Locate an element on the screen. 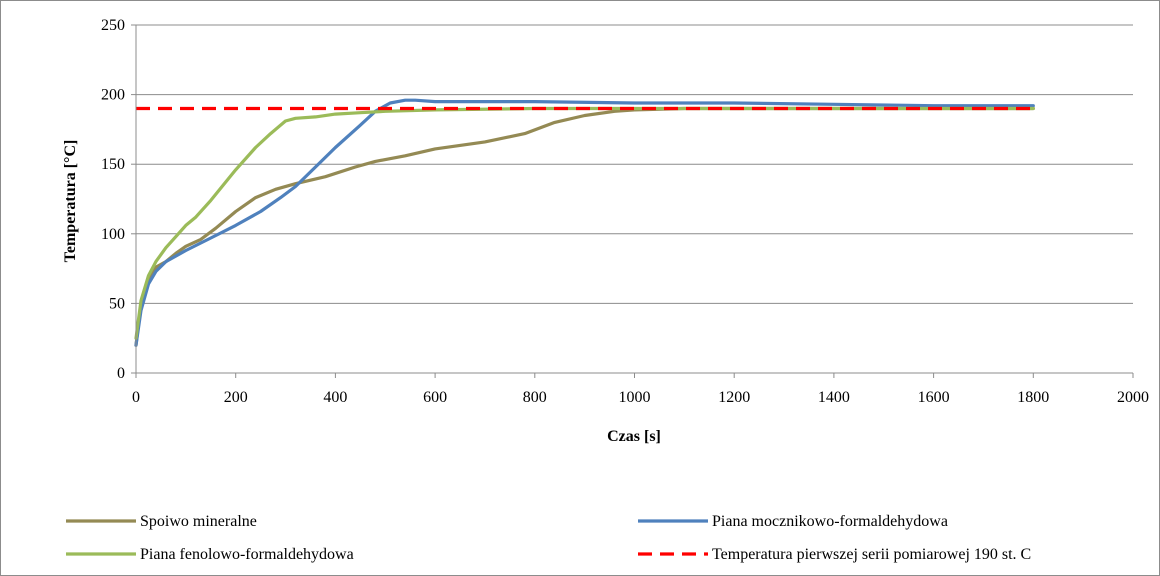 The height and width of the screenshot is (576, 1160). y-tick-label: 0 is located at coordinates (121, 373).